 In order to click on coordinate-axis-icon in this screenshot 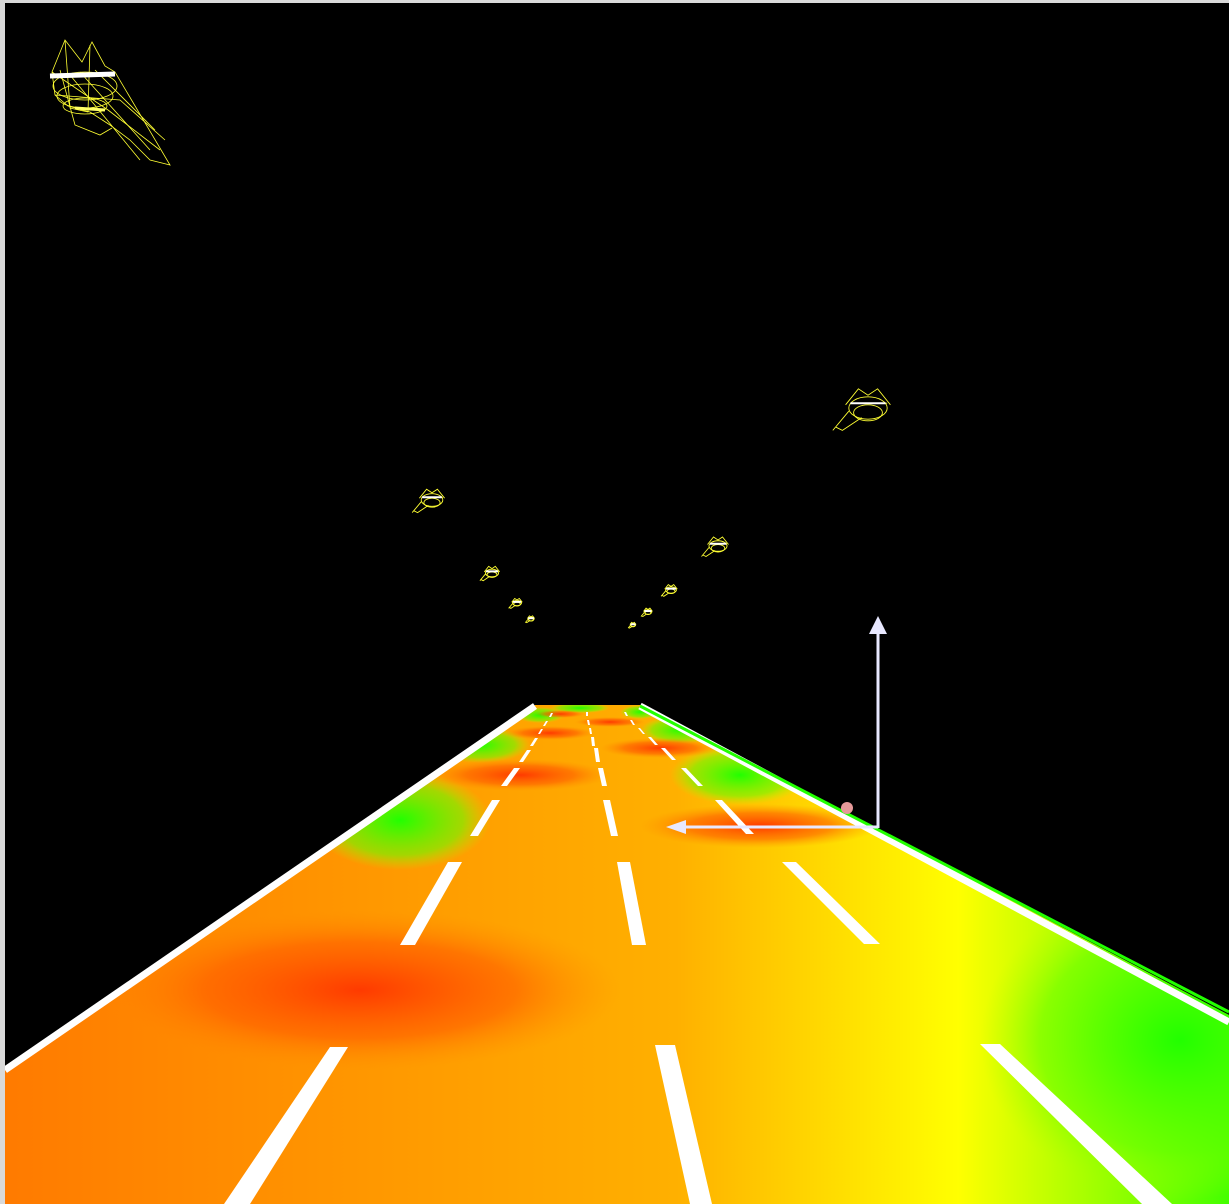, I will do `click(776, 725)`.